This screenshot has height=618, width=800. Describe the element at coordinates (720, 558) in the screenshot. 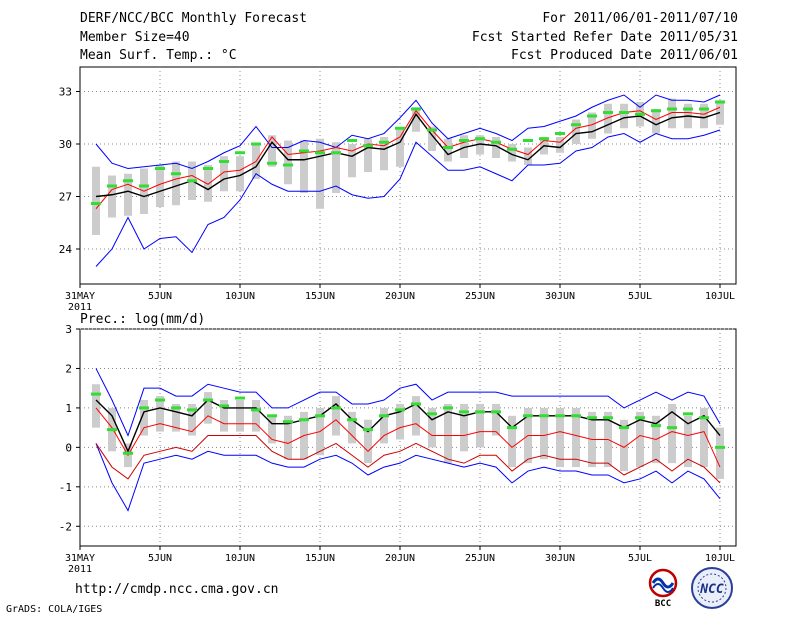

I see `precipitation-x-tick-label: 10JUL` at that location.